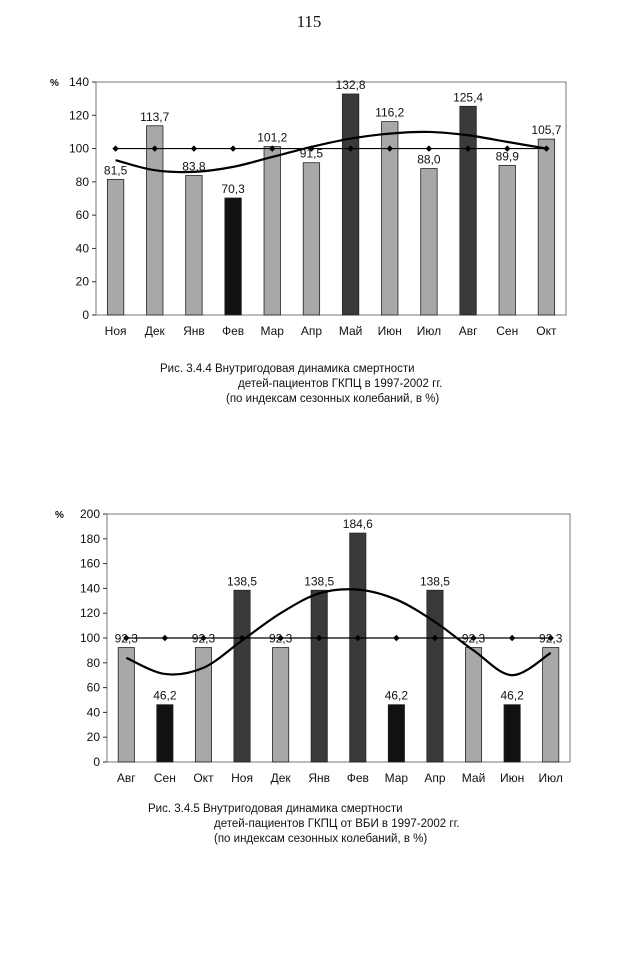 The width and height of the screenshot is (618, 960). What do you see at coordinates (194, 167) in the screenshot?
I see `data-label: 83,8` at bounding box center [194, 167].